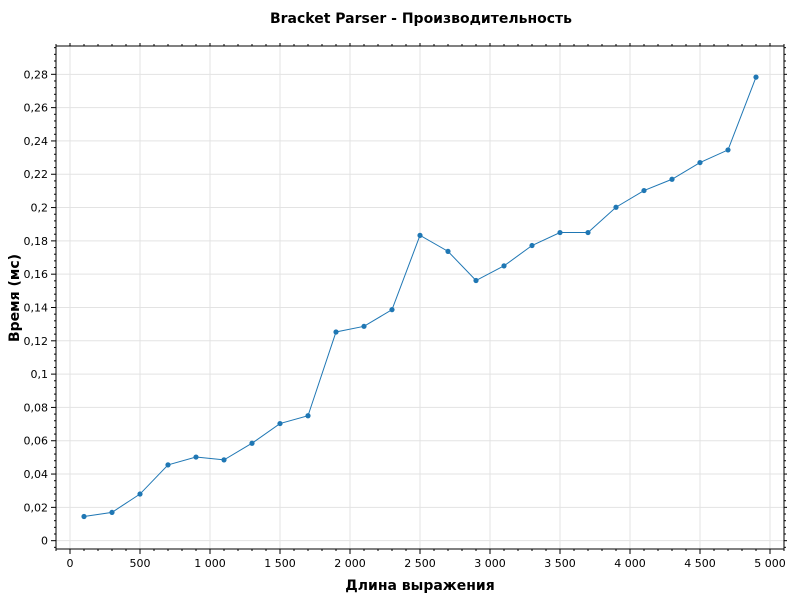 The image size is (800, 600). What do you see at coordinates (770, 563) in the screenshot?
I see `x-tick-label: 5 000` at bounding box center [770, 563].